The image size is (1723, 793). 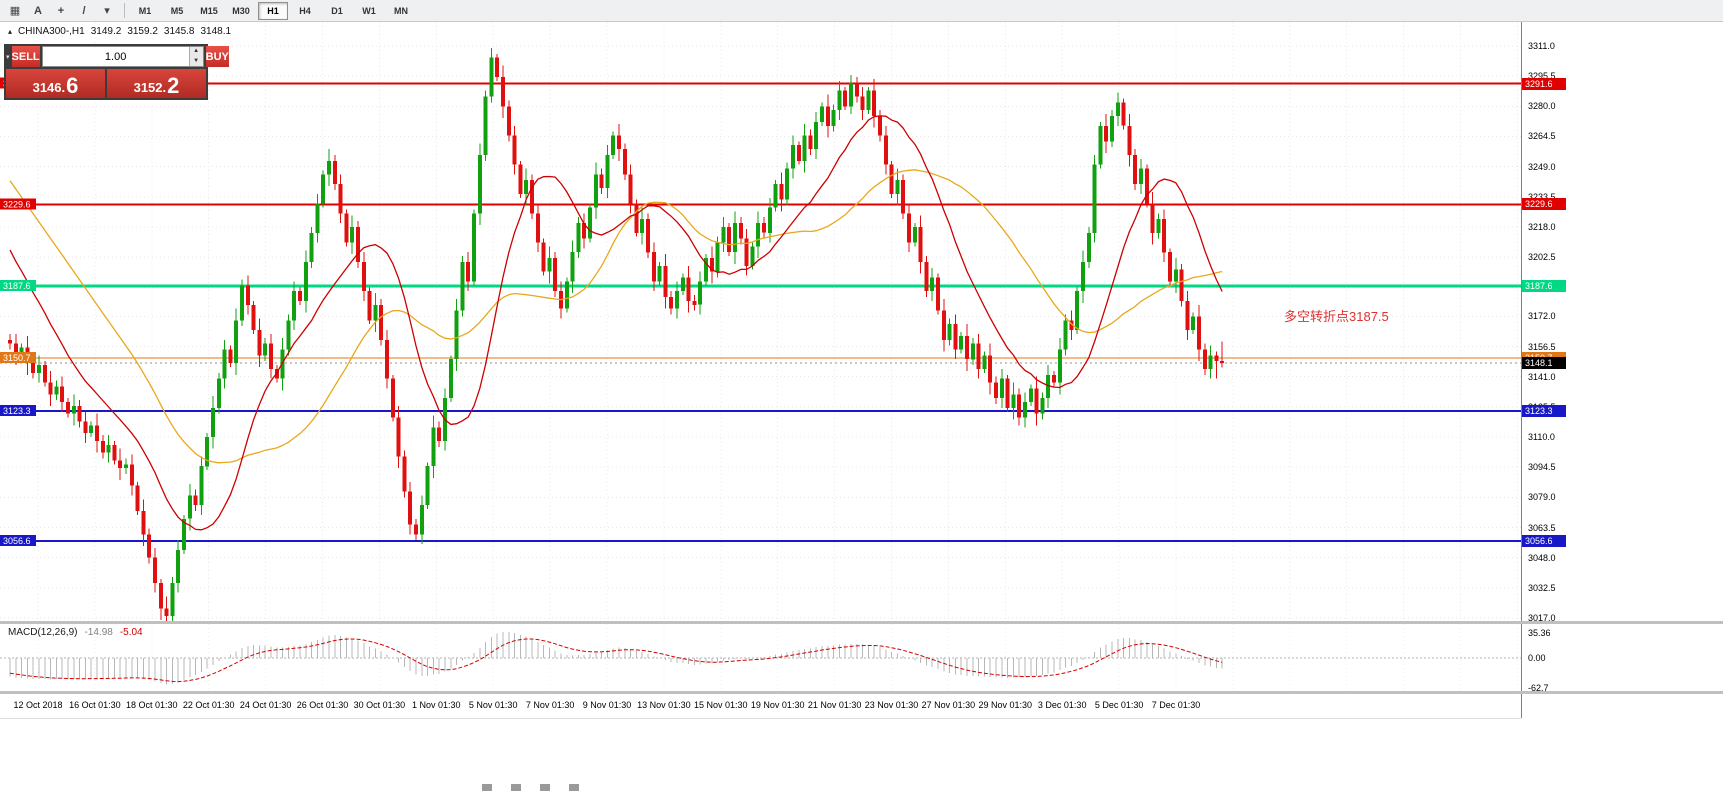 What do you see at coordinates (17, 541) in the screenshot?
I see `svg-text: 3056.6` at bounding box center [17, 541].